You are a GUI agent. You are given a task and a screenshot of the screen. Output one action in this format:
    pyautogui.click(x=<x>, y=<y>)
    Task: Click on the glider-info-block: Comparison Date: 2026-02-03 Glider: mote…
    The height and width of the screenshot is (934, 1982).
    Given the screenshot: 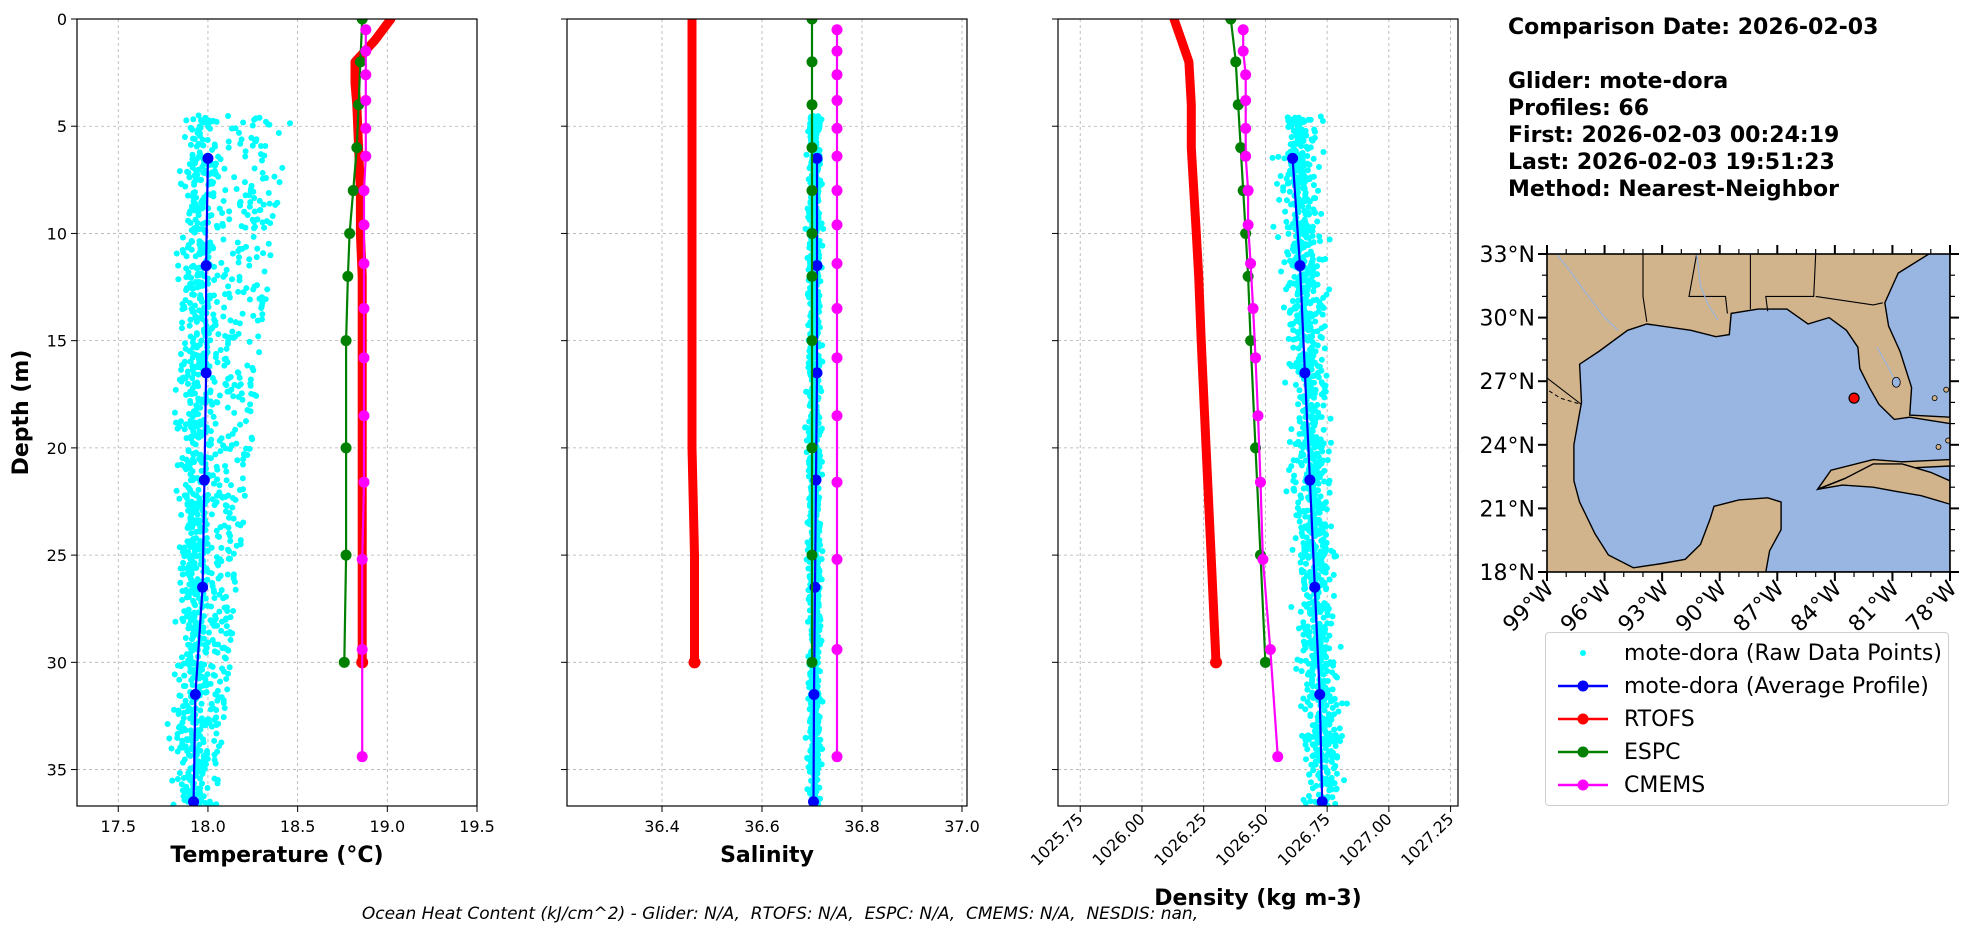 What is the action you would take?
    pyautogui.click(x=1738, y=108)
    